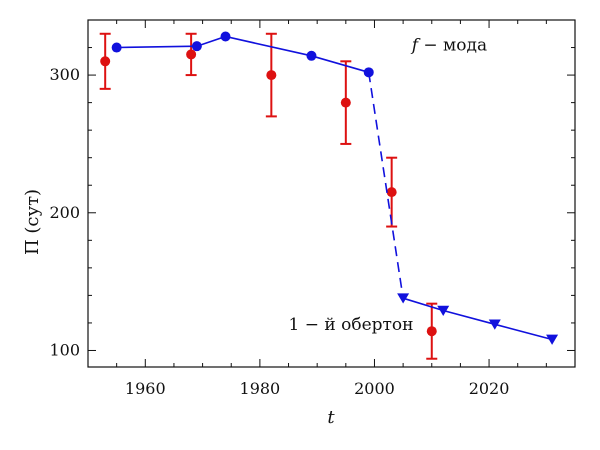 This screenshot has width=600, height=450. I want to click on x-axis-title: t, so click(331, 417).